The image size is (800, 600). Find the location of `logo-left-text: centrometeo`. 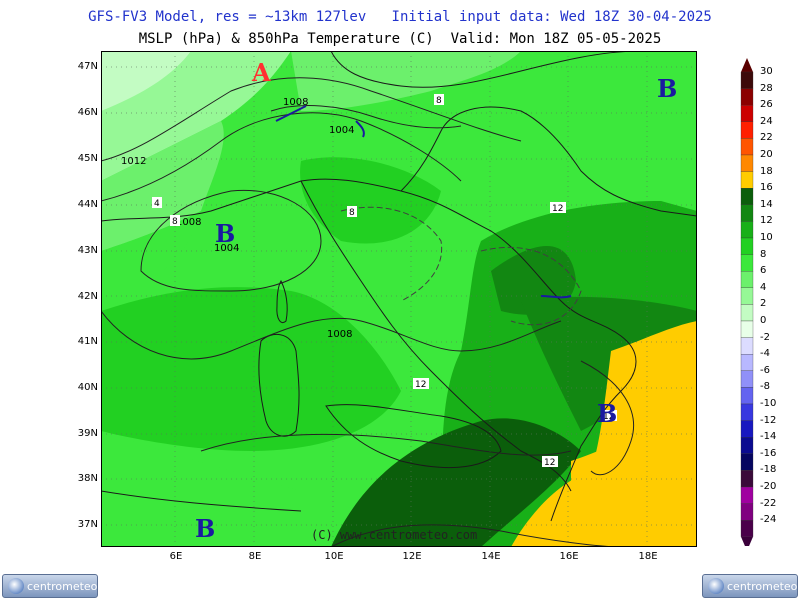

logo-left-text: centrometeo is located at coordinates (62, 586).